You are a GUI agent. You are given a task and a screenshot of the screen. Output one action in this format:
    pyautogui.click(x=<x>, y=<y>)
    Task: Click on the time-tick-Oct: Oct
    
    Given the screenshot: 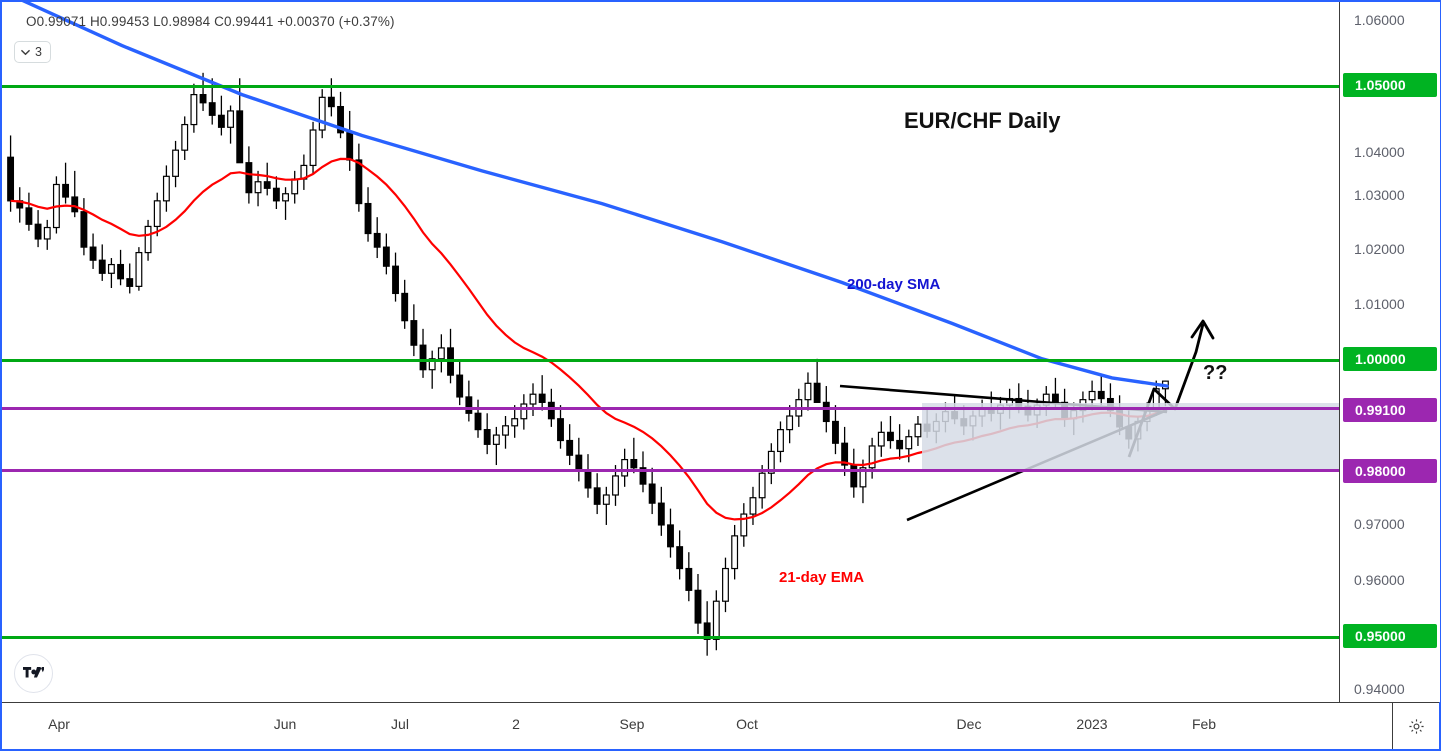 What is the action you would take?
    pyautogui.click(x=747, y=724)
    